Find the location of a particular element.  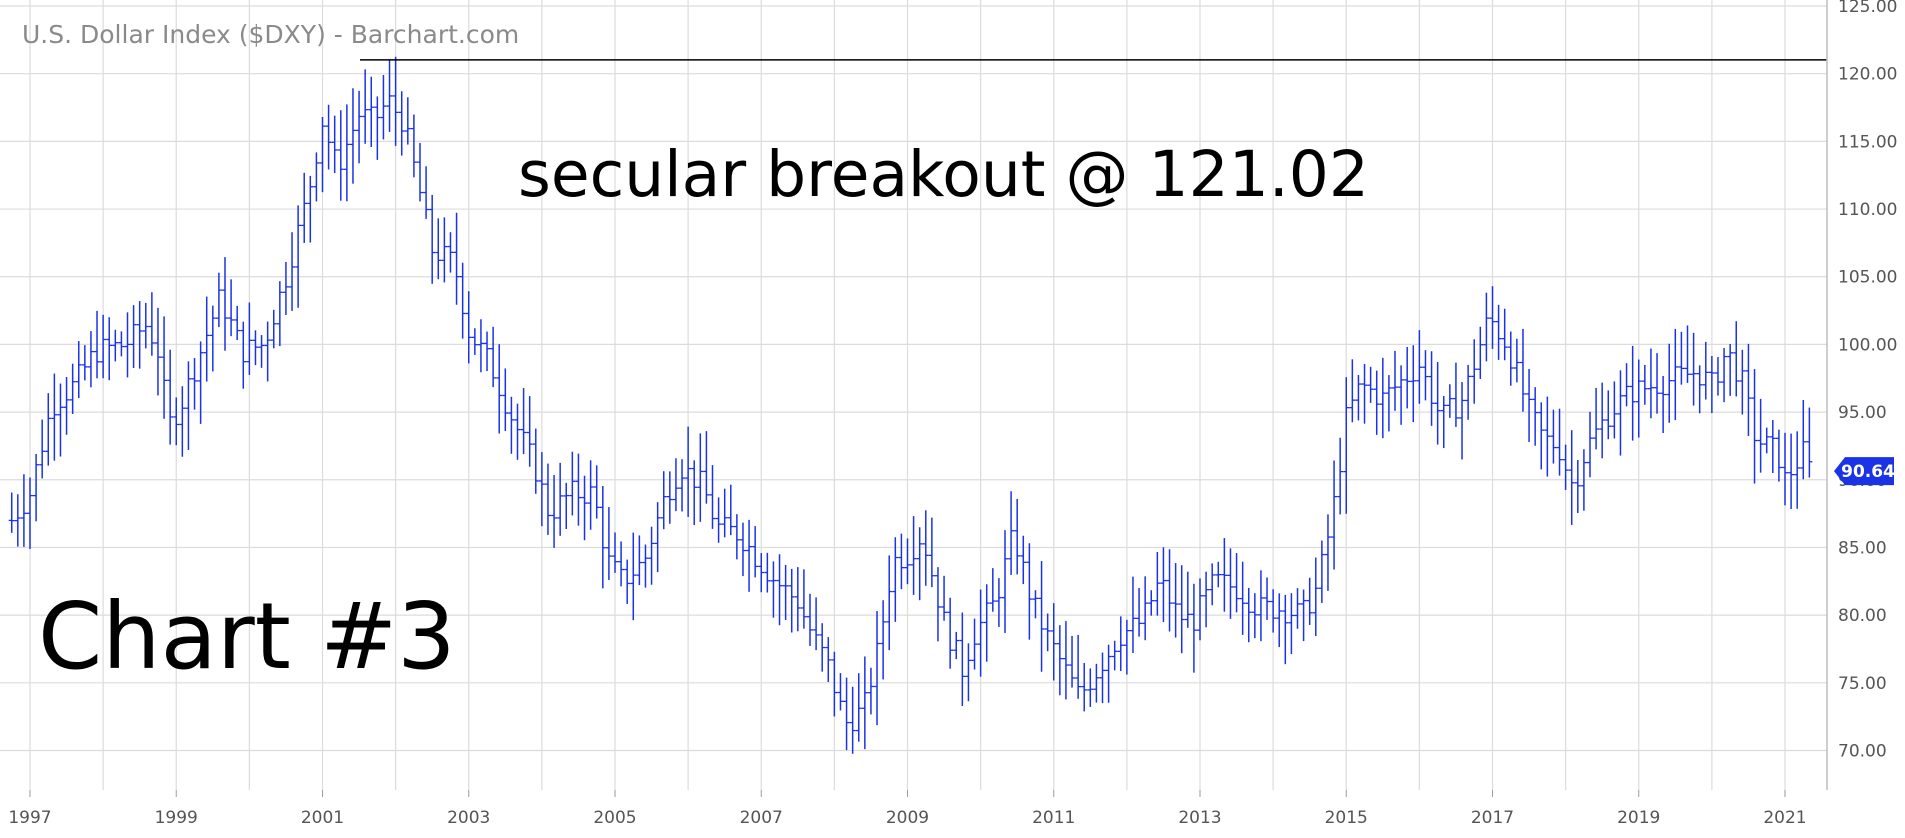

chart-title: U.S. Dollar Index ($DXY) - Barchart.com is located at coordinates (270, 34).